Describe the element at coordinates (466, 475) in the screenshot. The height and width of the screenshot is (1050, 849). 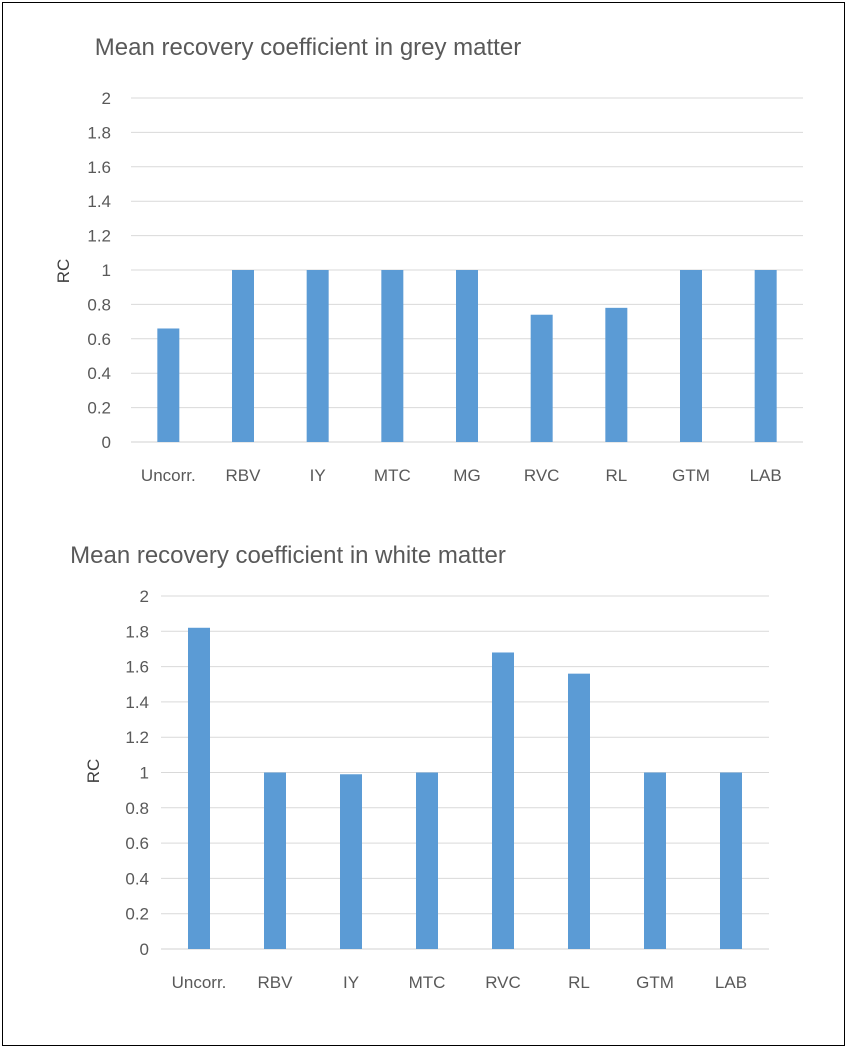
I see `x-tick-label: MG` at that location.